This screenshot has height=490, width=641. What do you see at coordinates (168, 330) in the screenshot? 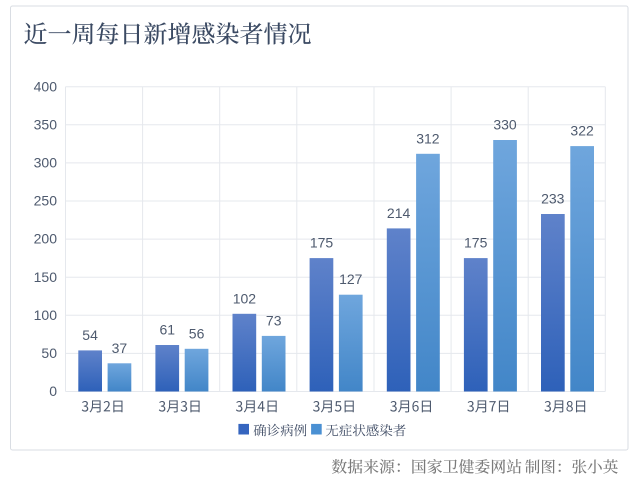
I see `svg-text: 61` at bounding box center [168, 330].